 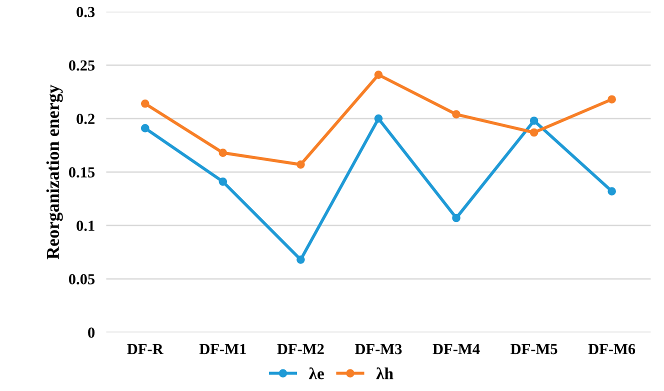 What do you see at coordinates (385, 373) in the screenshot?
I see `legend-label: λh` at bounding box center [385, 373].